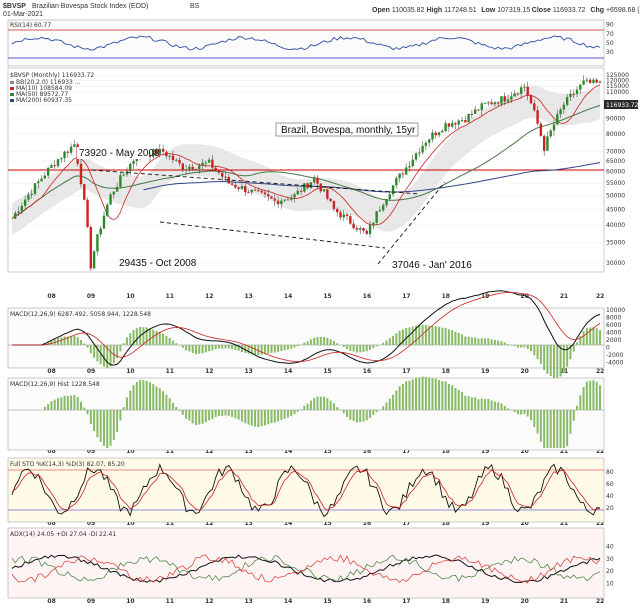  Describe the element at coordinates (524, 371) in the screenshot. I see `x-year-label: 20` at that location.